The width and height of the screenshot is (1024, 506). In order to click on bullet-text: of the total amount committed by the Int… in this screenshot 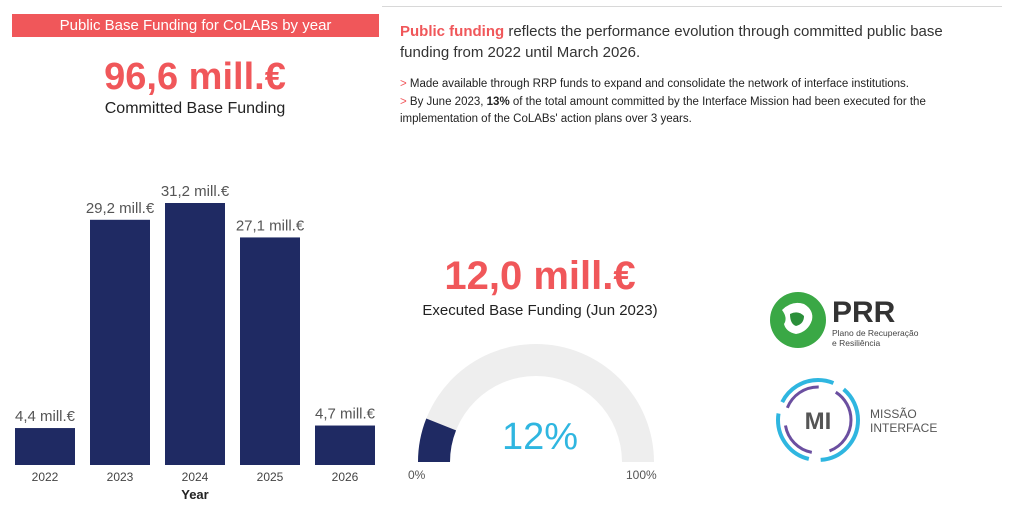, I will do `click(663, 110)`.